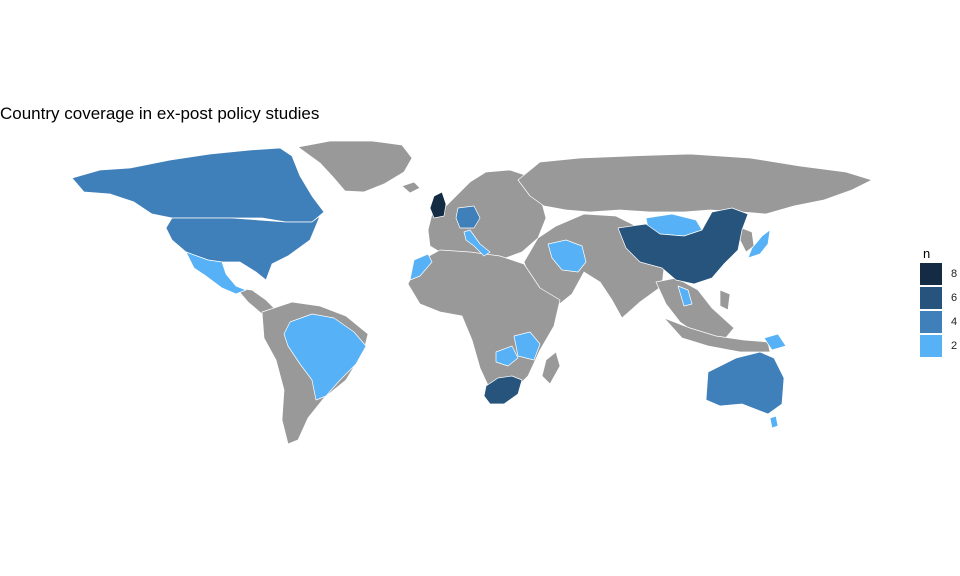 Image resolution: width=960 pixels, height=576 pixels. What do you see at coordinates (411, 187) in the screenshot?
I see `country-iceland` at bounding box center [411, 187].